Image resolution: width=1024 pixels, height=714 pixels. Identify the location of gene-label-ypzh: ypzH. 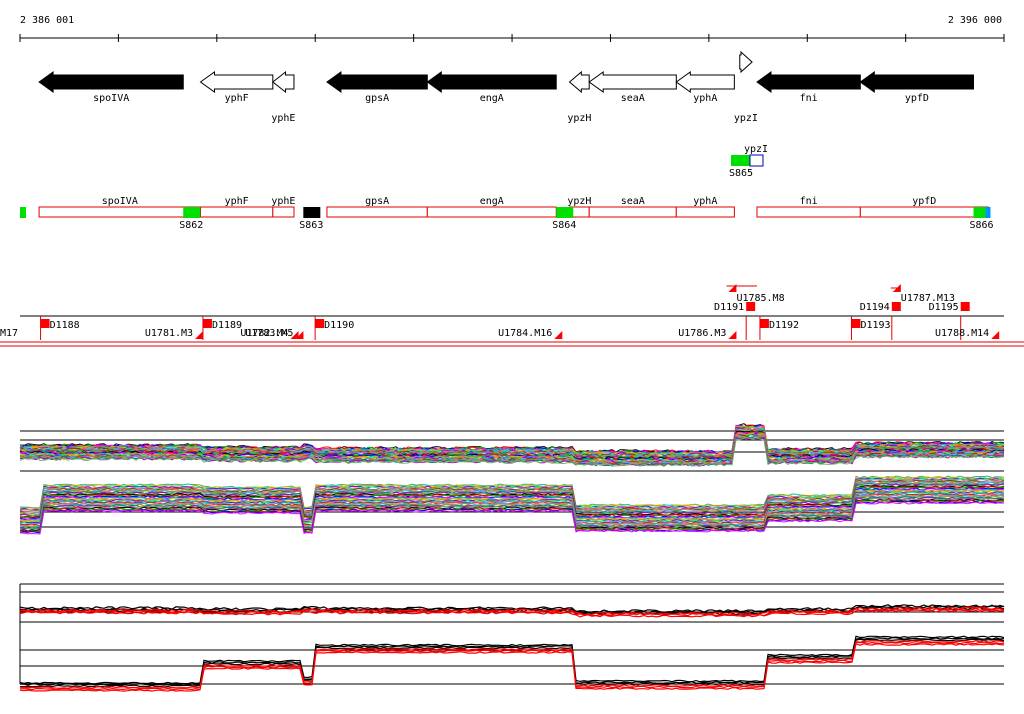
(579, 118).